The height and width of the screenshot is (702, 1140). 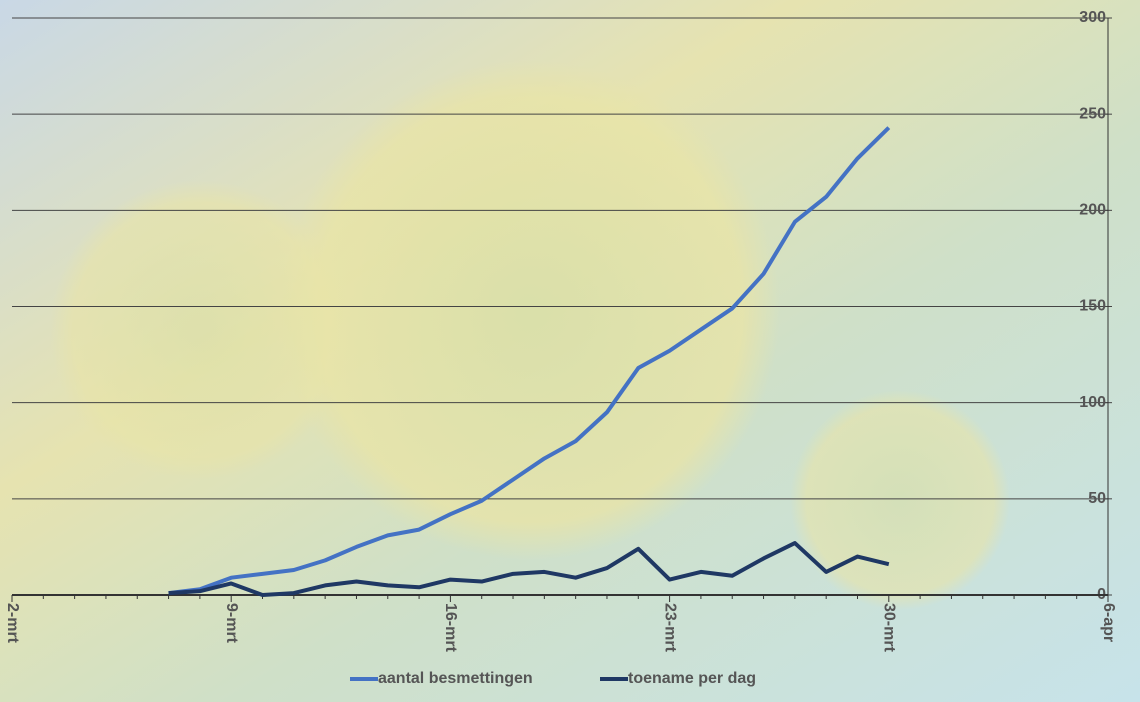 What do you see at coordinates (1092, 17) in the screenshot?
I see `y-tick-label: 300` at bounding box center [1092, 17].